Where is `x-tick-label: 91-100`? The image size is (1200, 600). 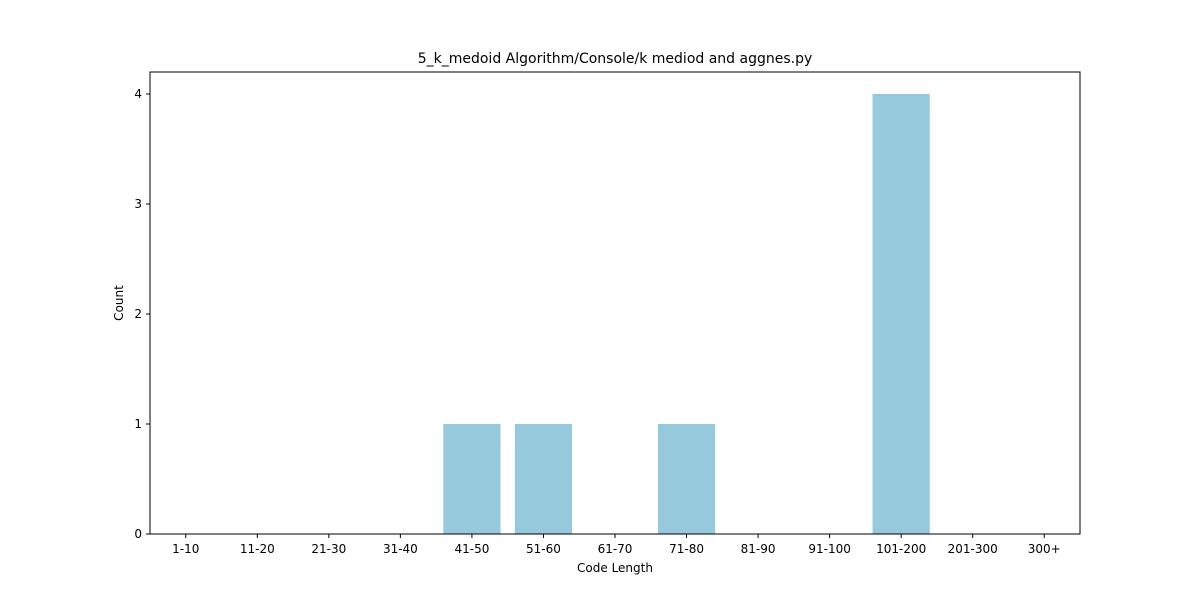 x-tick-label: 91-100 is located at coordinates (829, 549).